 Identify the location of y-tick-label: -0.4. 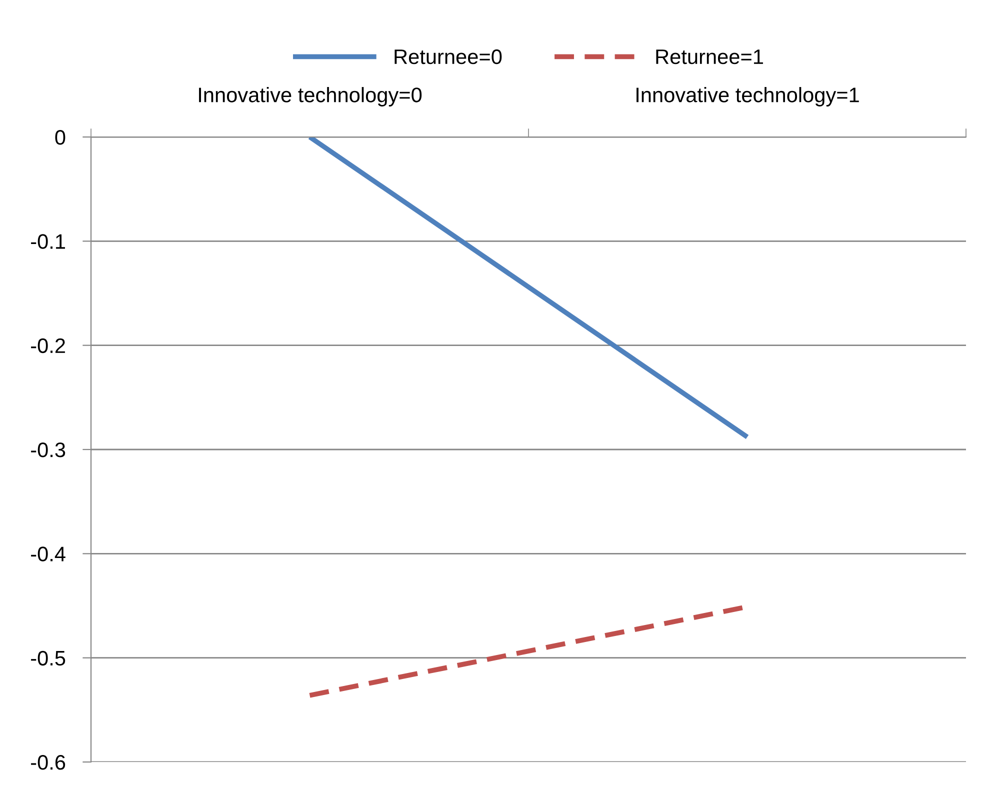
(48, 554).